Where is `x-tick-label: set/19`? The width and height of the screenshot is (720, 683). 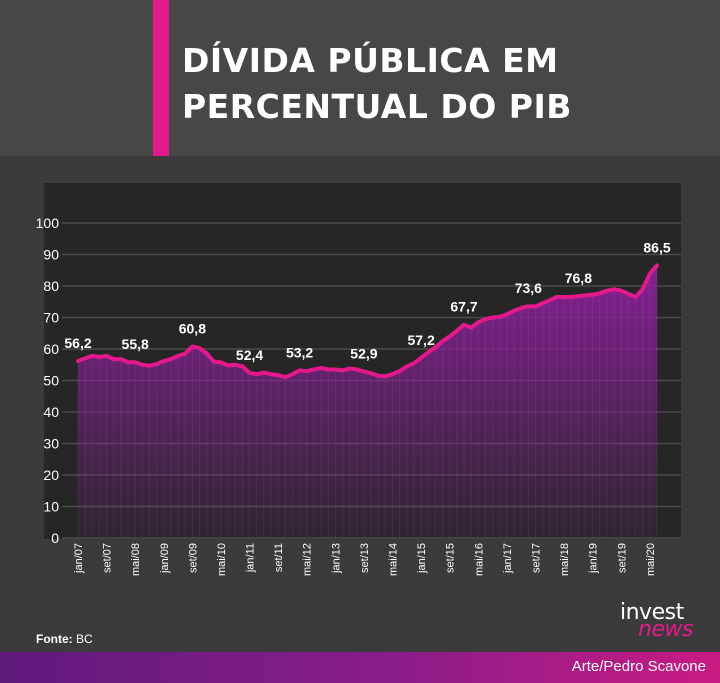 x-tick-label: set/19 is located at coordinates (622, 558).